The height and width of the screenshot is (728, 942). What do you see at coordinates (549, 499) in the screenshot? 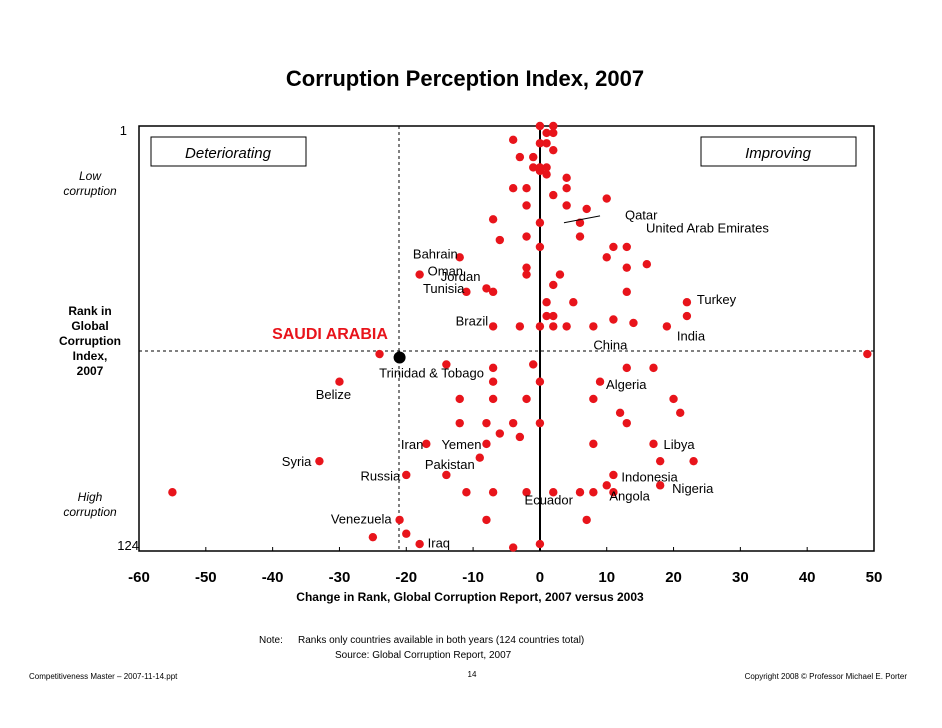
I see `country-label: Ecuador` at bounding box center [549, 499].